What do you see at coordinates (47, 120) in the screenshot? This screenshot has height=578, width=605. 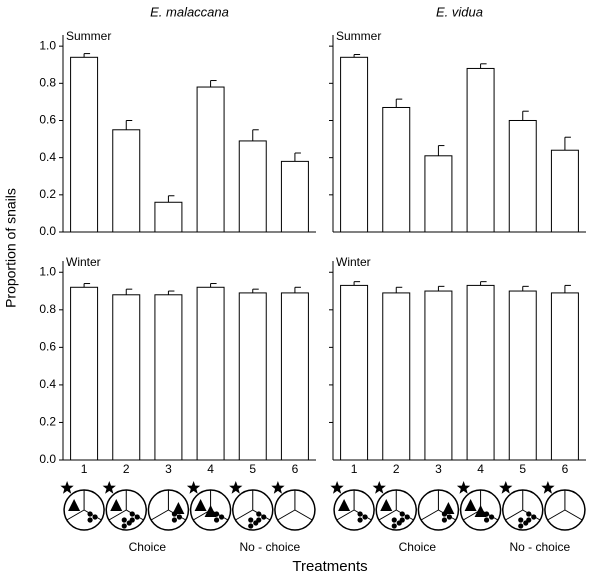 I see `y-tick-label: 0.6` at bounding box center [47, 120].